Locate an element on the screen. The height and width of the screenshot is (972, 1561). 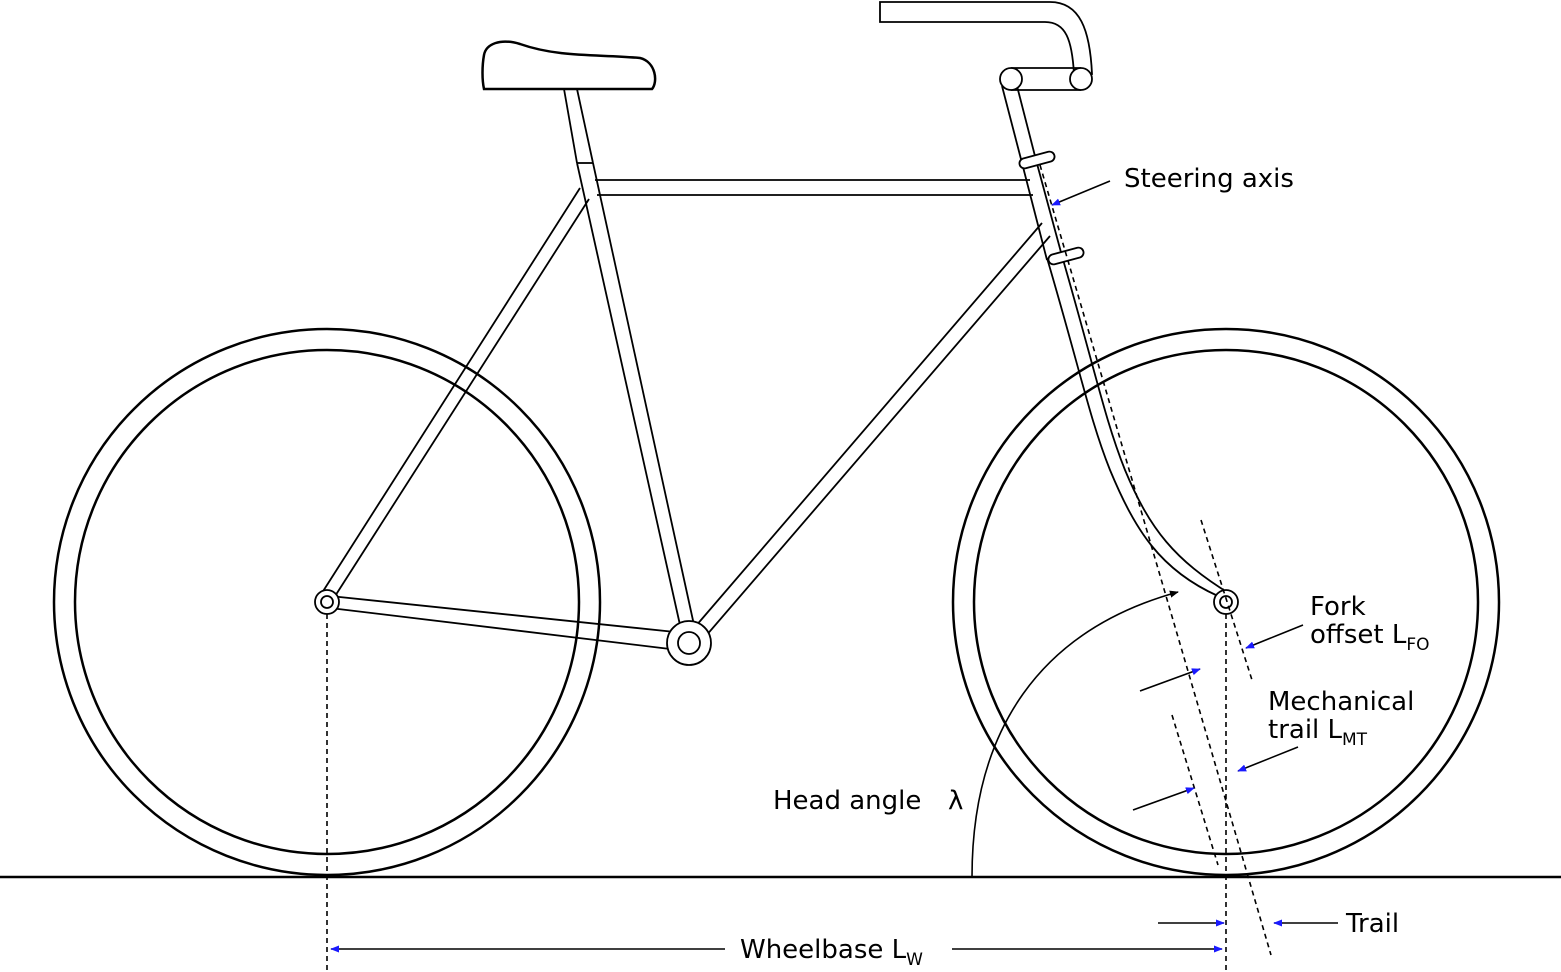
fork-offset-label-line1: Fork is located at coordinates (1338, 607).